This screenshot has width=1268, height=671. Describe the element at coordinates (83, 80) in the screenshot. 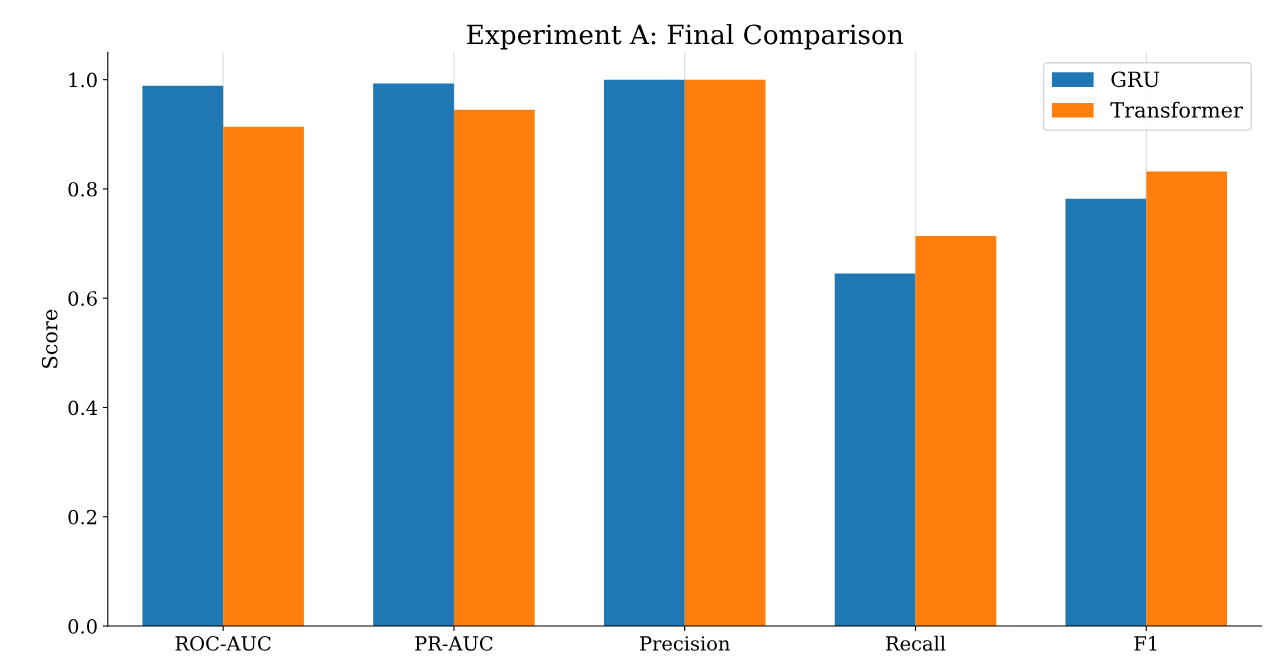

I see `y-tick-label: 1.0` at that location.